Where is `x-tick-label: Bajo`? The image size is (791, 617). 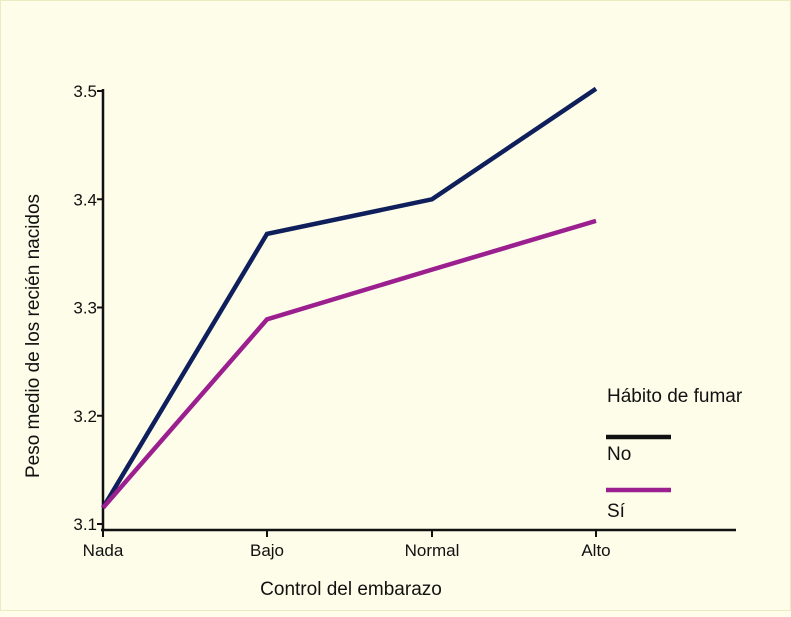 x-tick-label: Bajo is located at coordinates (267, 550).